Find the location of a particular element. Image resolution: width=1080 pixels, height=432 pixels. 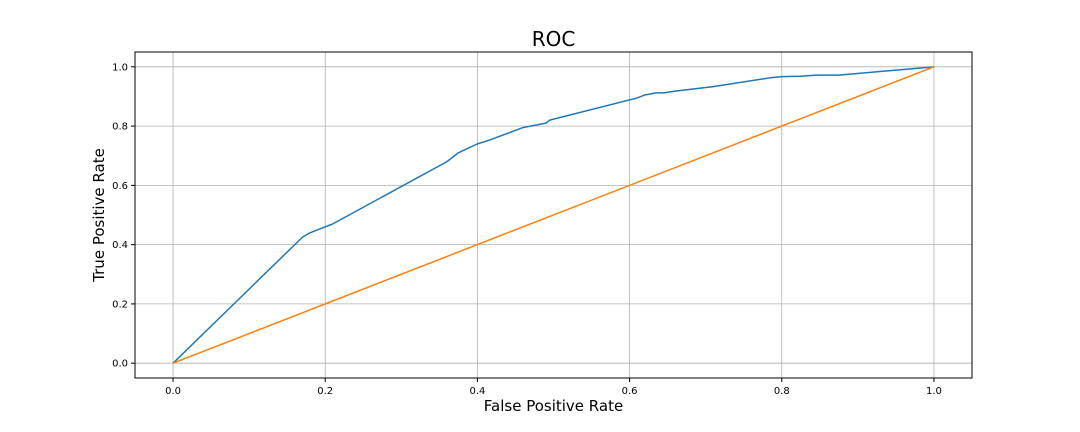

x-tick-label: 0.6 is located at coordinates (630, 391).